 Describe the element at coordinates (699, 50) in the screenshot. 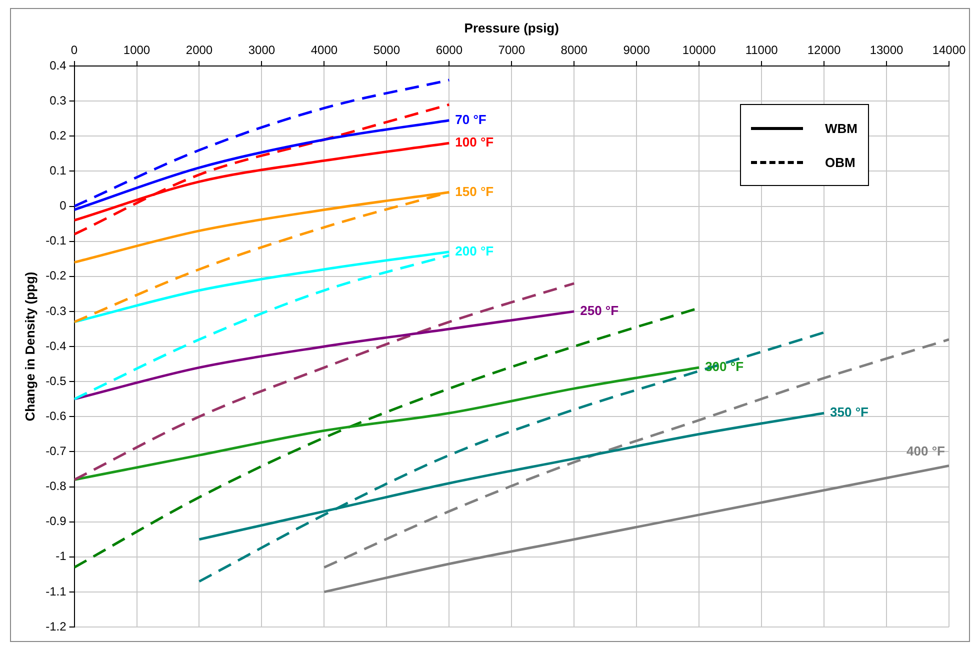

I see `x-tick-label: 10000` at that location.